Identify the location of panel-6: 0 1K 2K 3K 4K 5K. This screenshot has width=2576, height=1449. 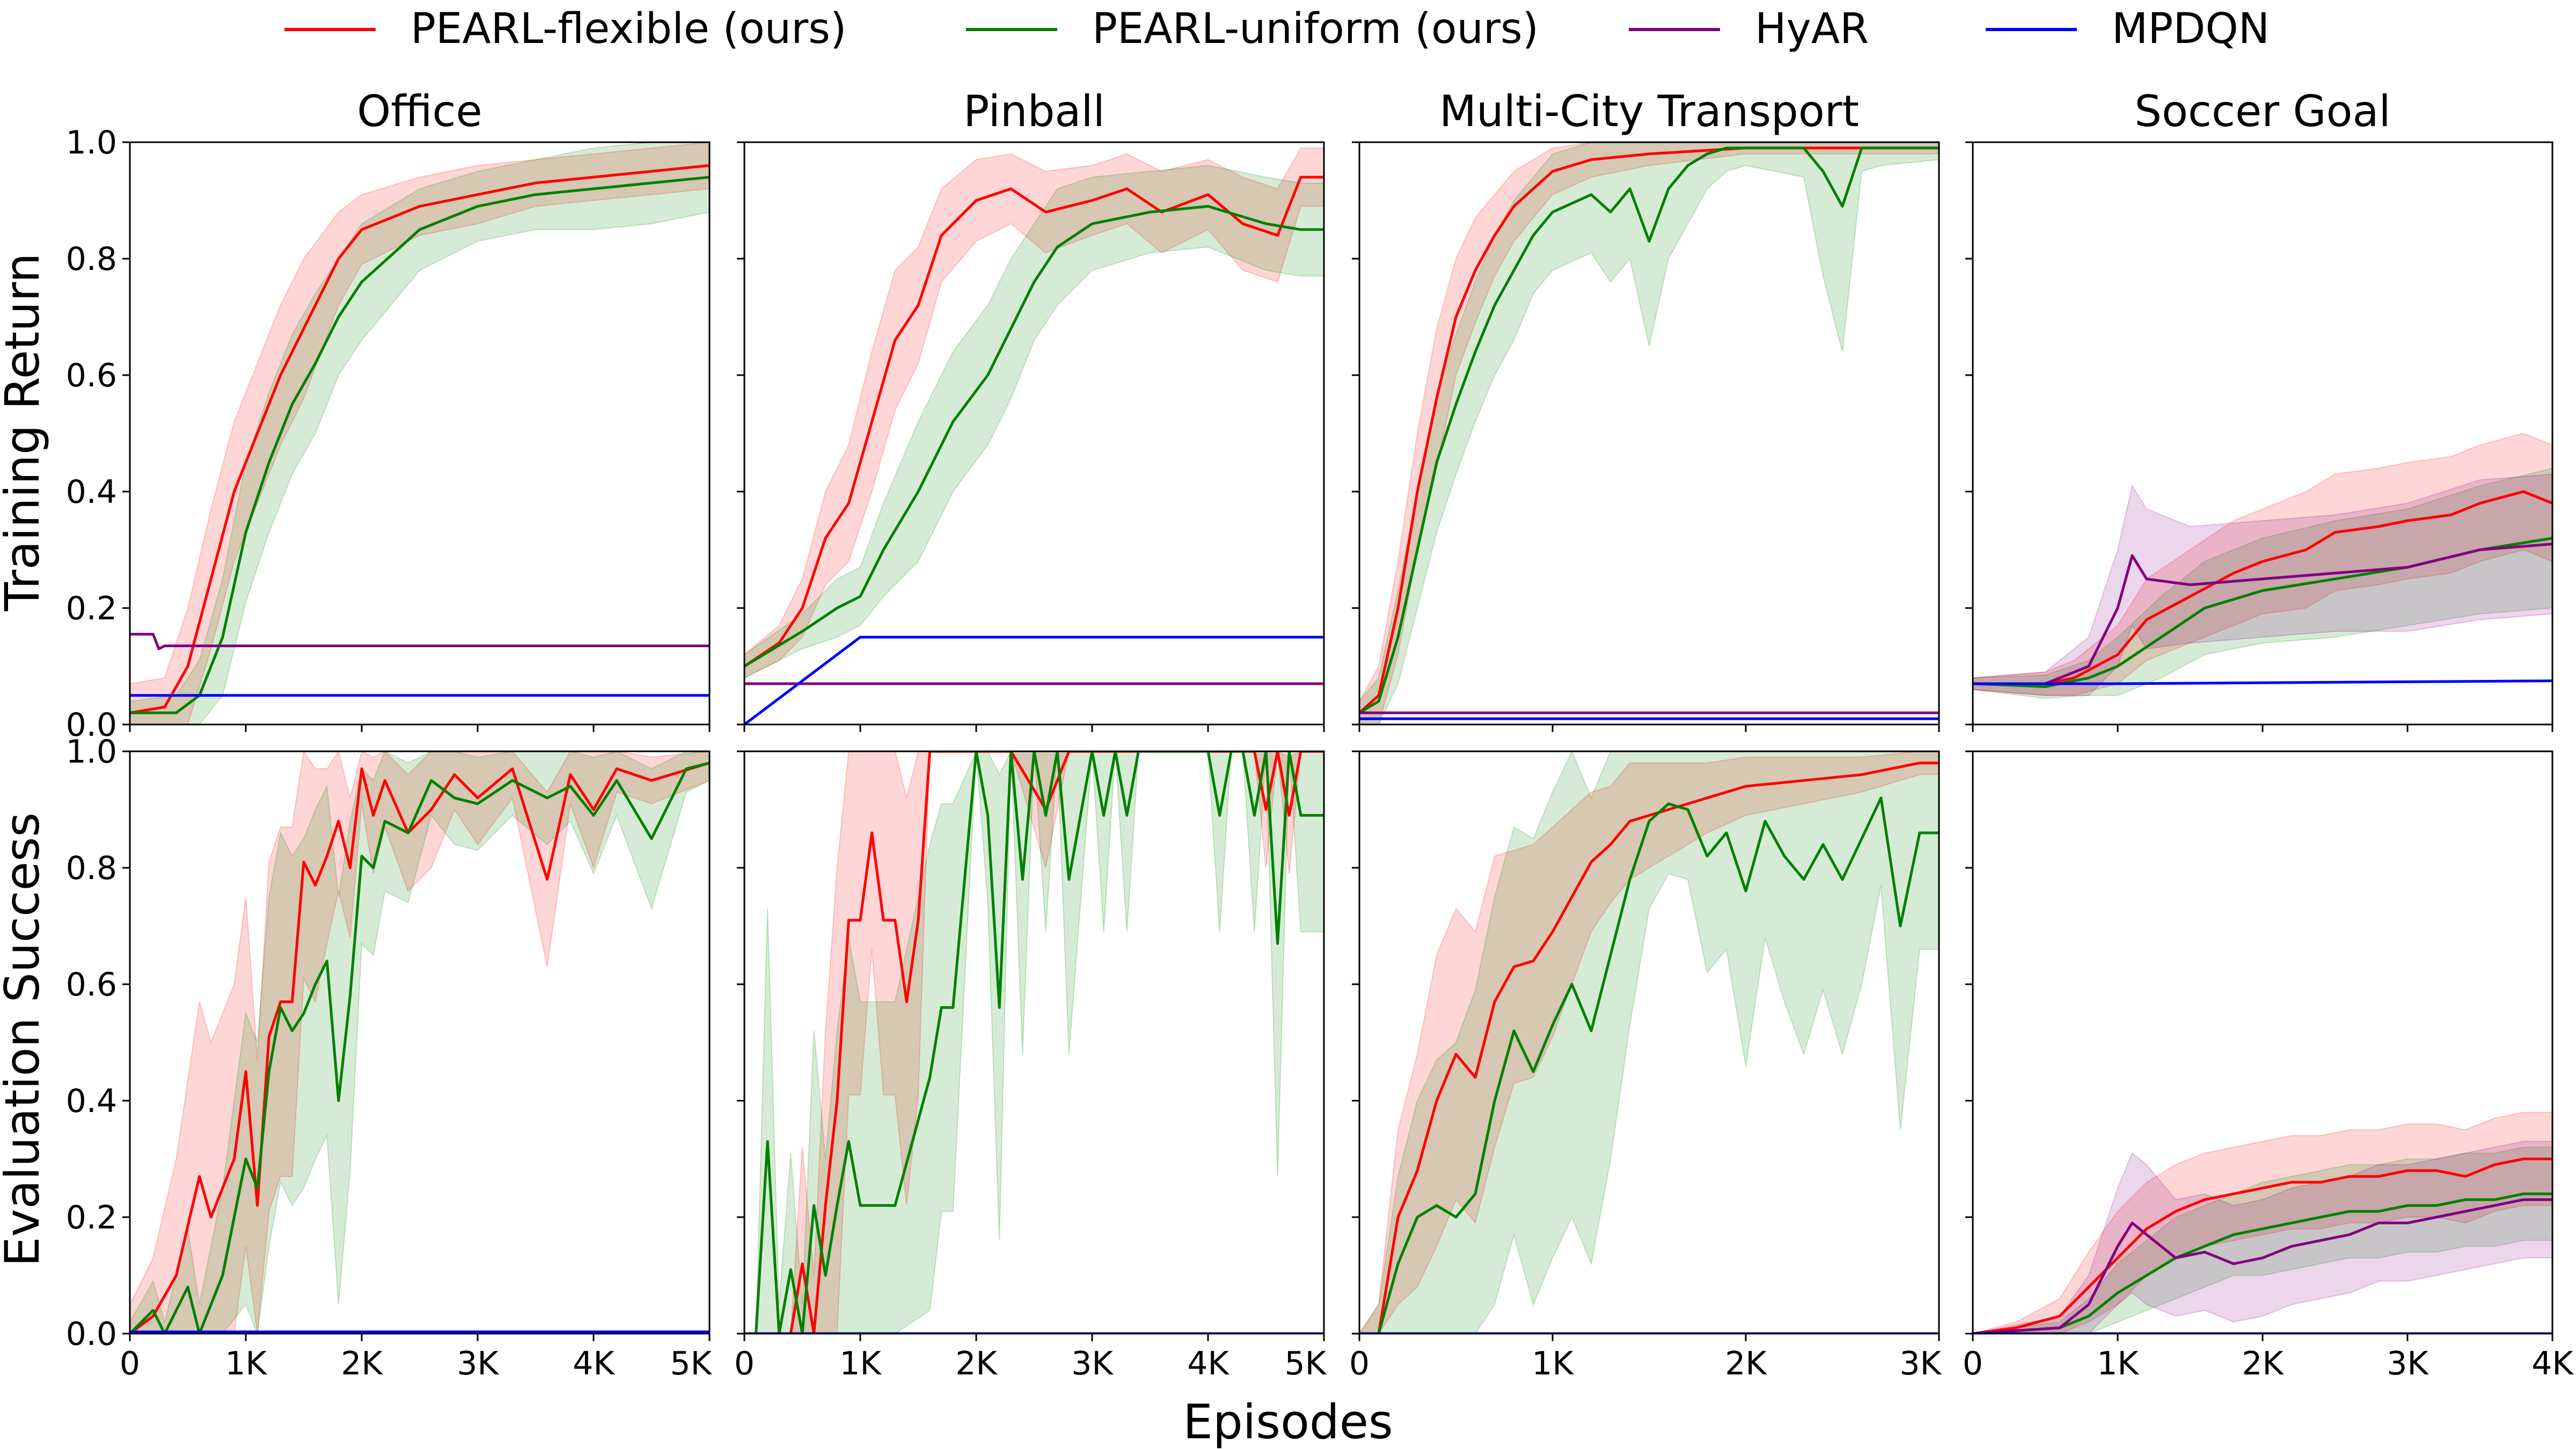
(1030, 1066).